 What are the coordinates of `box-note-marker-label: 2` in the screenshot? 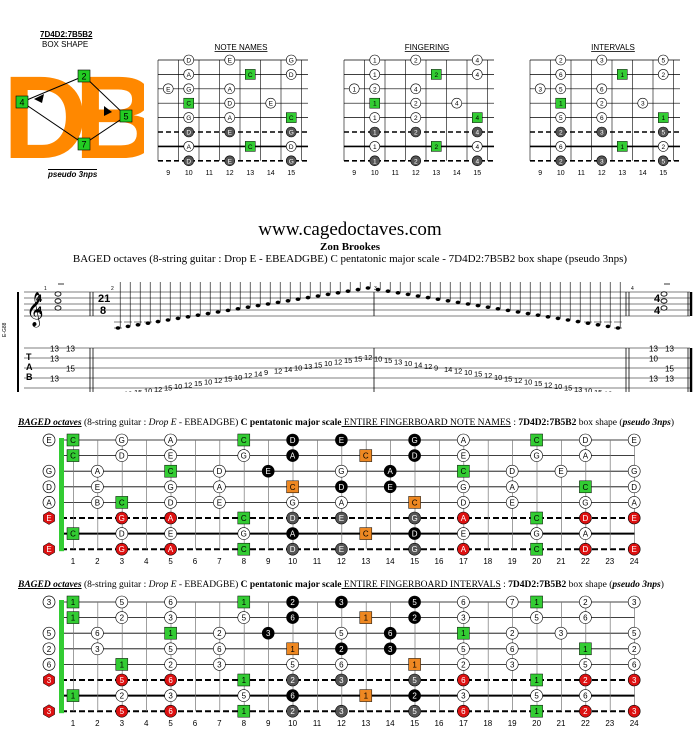 It's located at (292, 602).